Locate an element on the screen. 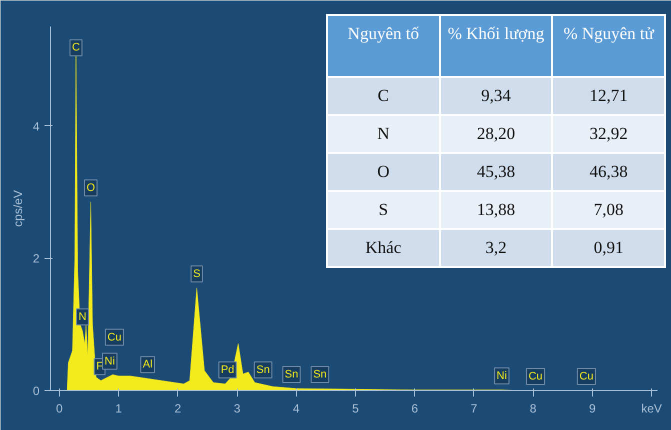 The height and width of the screenshot is (430, 671). text: 13,88 is located at coordinates (496, 209).